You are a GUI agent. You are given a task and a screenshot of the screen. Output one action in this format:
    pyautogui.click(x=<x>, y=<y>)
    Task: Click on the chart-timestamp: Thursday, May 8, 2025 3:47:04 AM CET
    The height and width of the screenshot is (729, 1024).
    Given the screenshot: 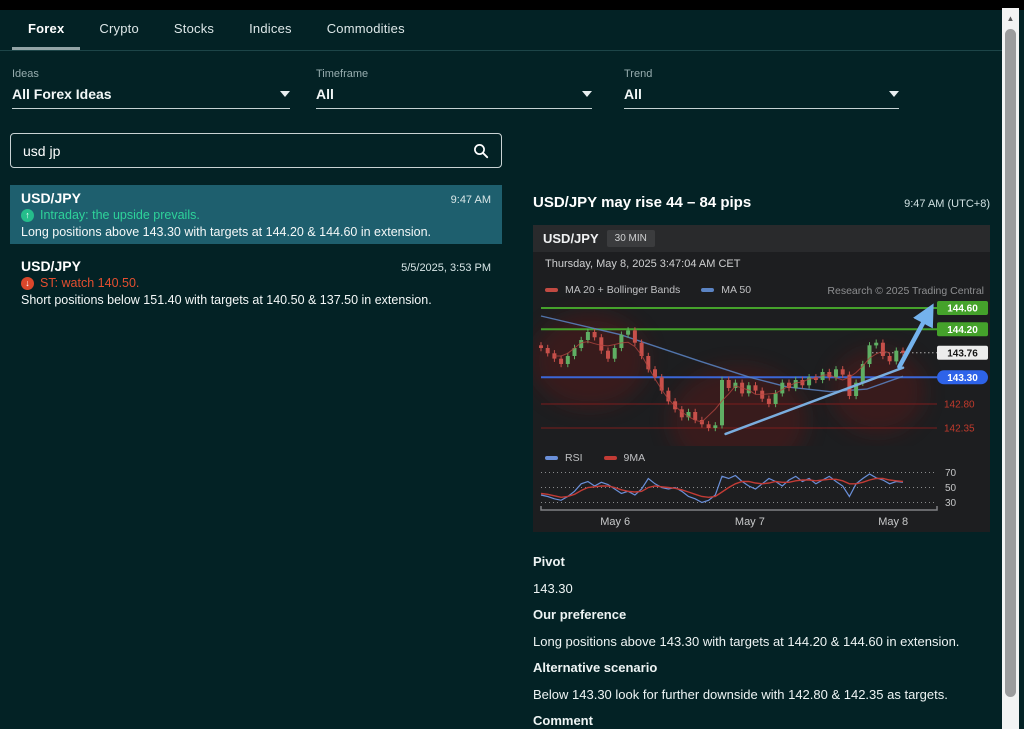 What is the action you would take?
    pyautogui.click(x=643, y=264)
    